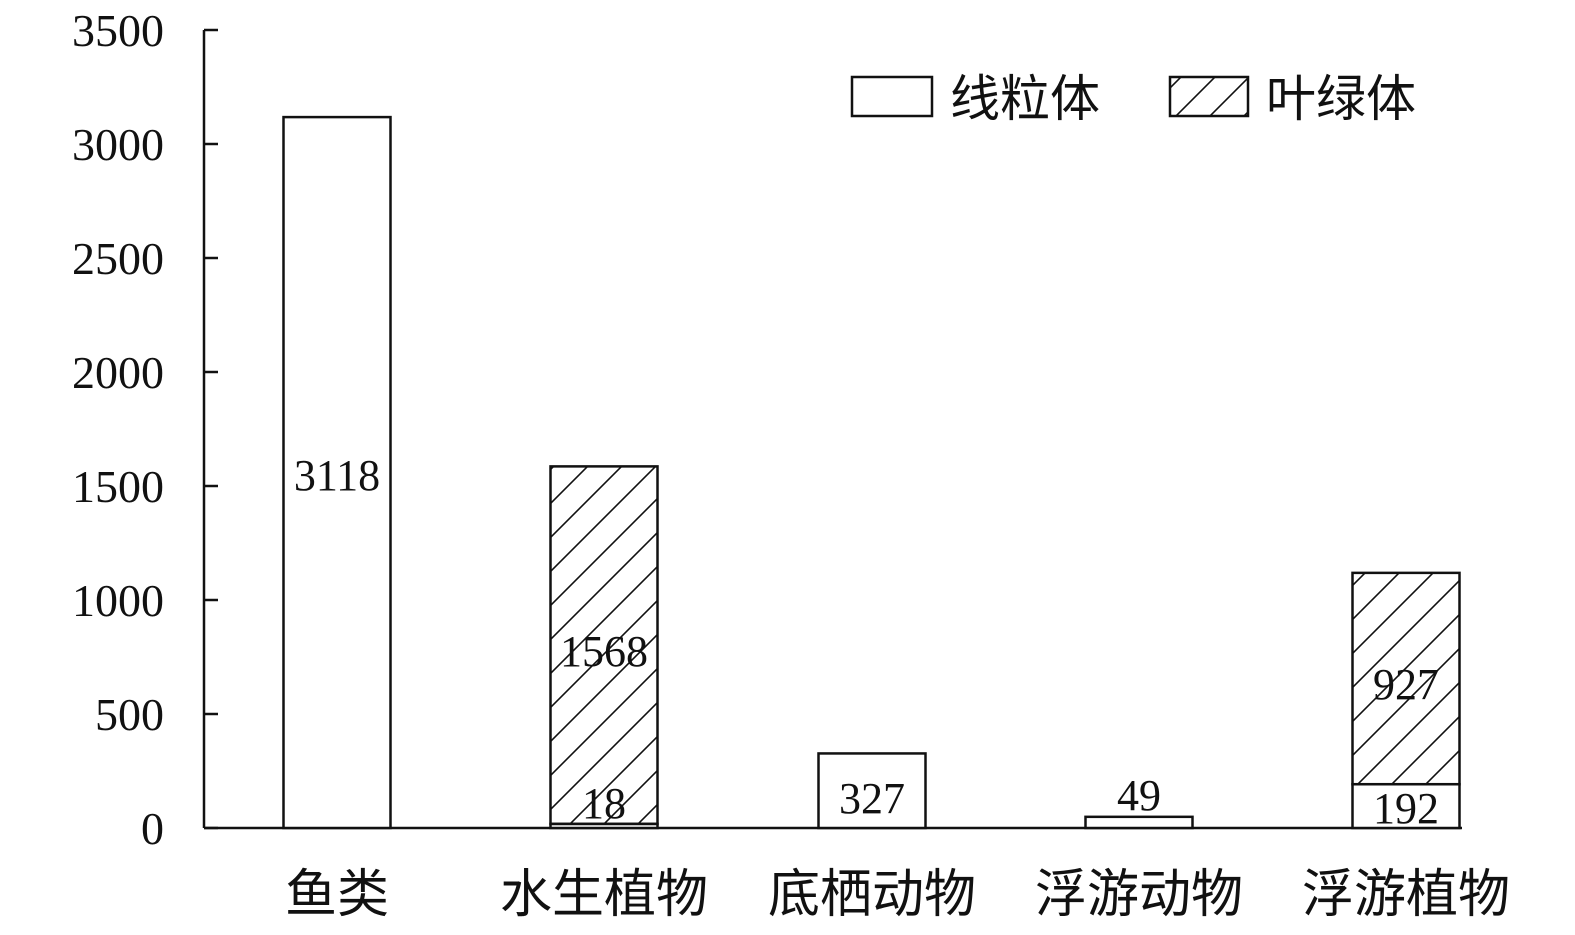 The image size is (1575, 935). What do you see at coordinates (1341, 99) in the screenshot?
I see `legend-label: 叶绿体` at bounding box center [1341, 99].